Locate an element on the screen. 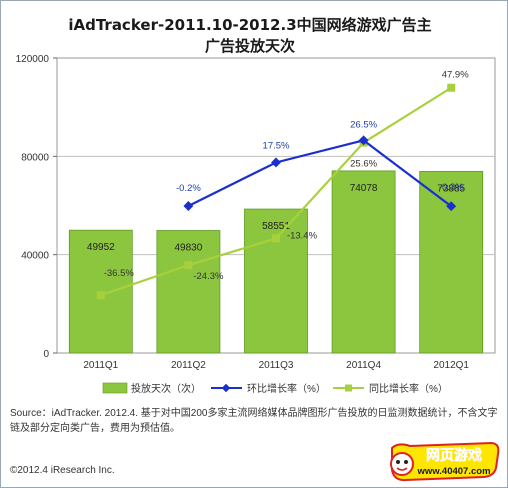  x-tick-label: 2011Q2 is located at coordinates (188, 365).